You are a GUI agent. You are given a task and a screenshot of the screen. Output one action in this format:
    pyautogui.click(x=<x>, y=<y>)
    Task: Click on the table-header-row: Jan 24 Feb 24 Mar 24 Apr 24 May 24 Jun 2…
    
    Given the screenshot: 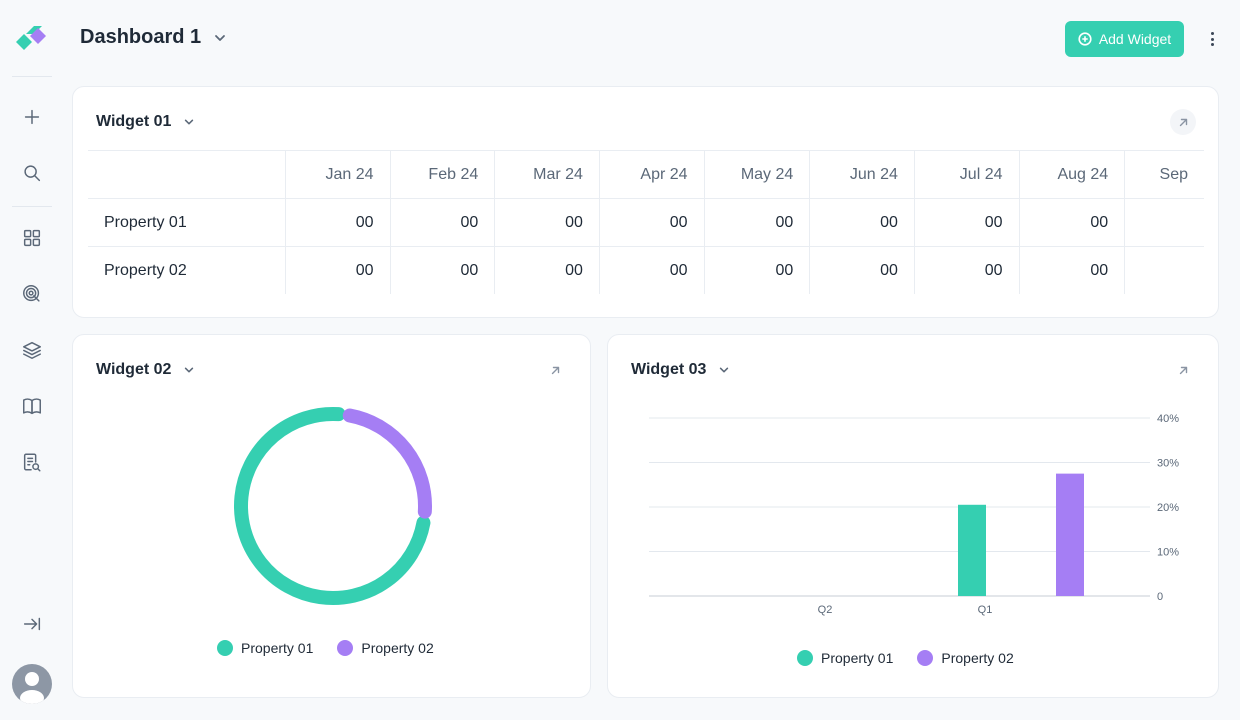 What is the action you would take?
    pyautogui.click(x=646, y=174)
    